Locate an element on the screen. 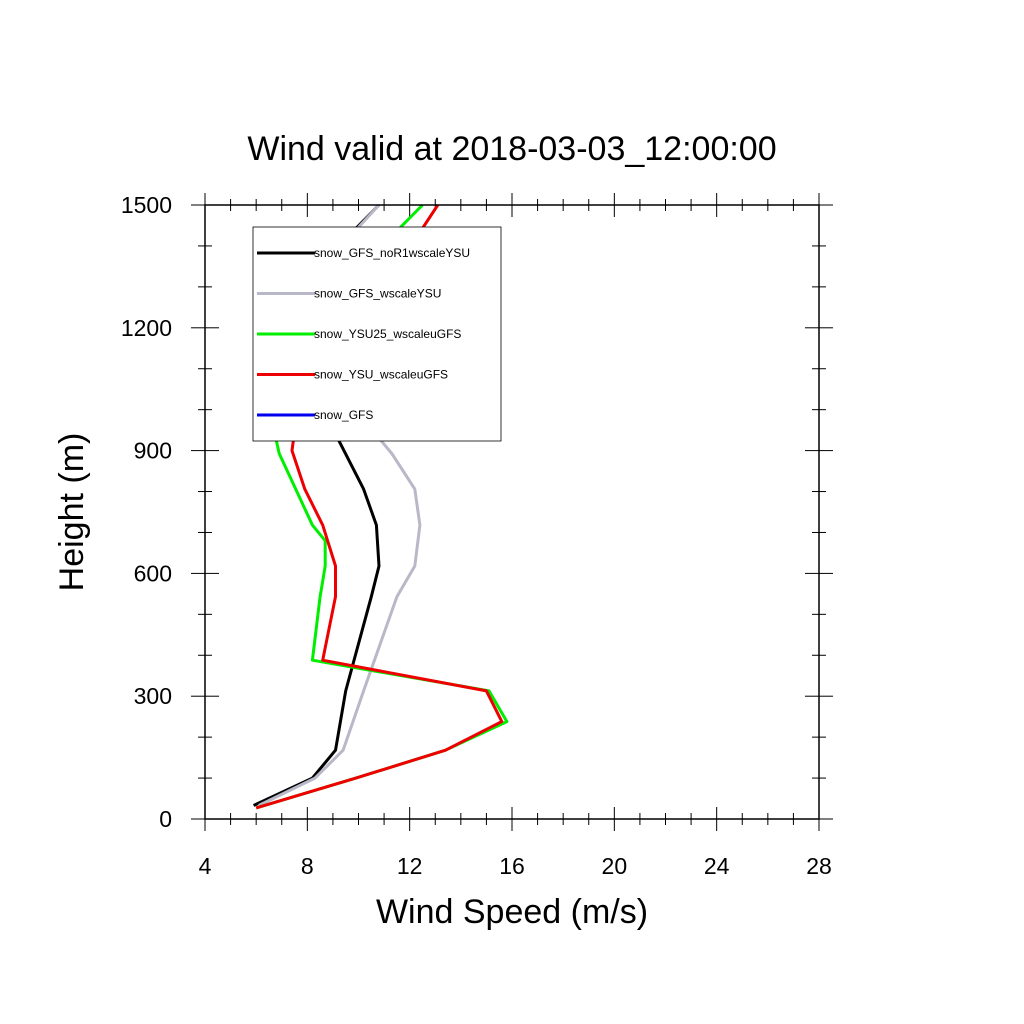  x-tick-label: 28 is located at coordinates (819, 866).